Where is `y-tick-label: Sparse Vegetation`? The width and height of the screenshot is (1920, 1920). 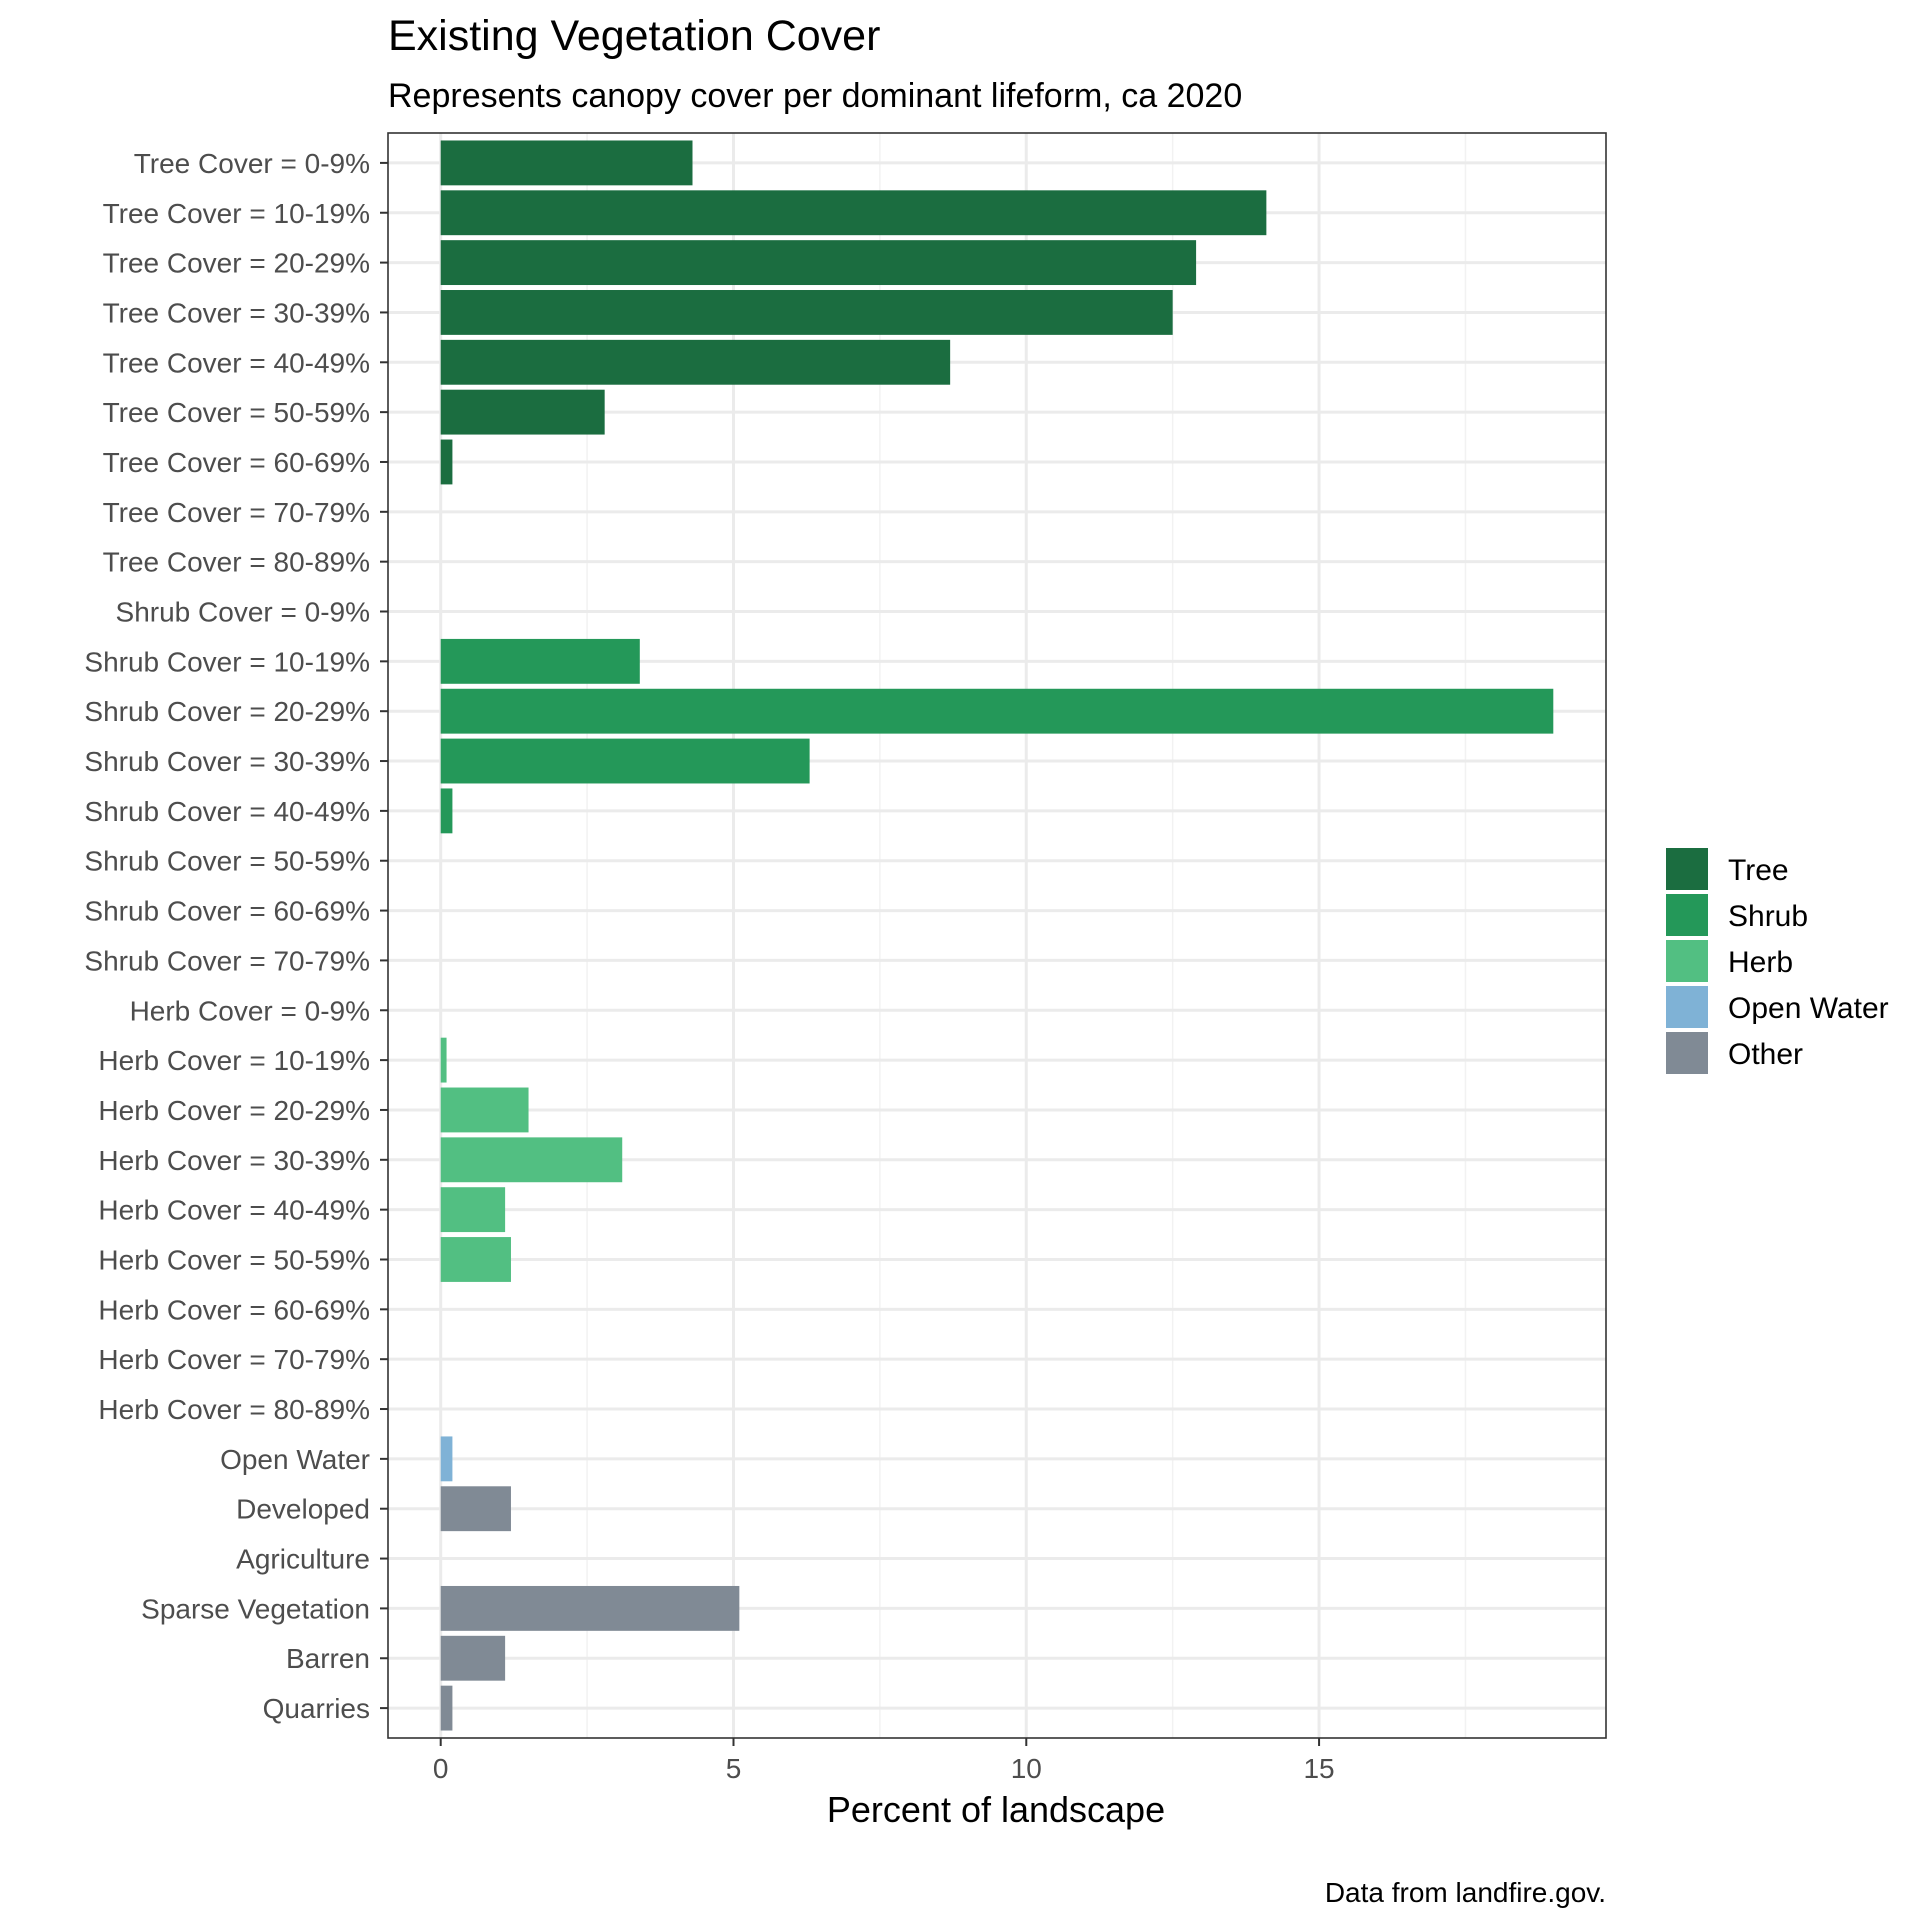 y-tick-label: Sparse Vegetation is located at coordinates (255, 1608).